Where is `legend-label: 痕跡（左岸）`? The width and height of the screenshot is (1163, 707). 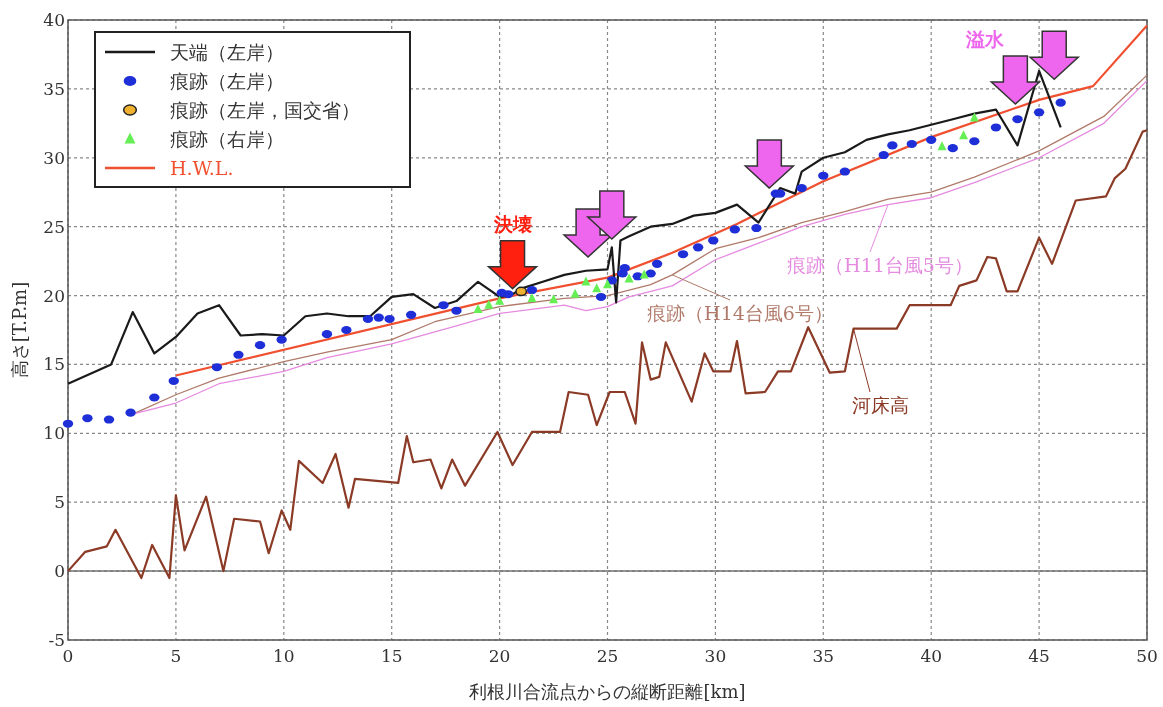
legend-label: 痕跡（左岸） is located at coordinates (227, 81).